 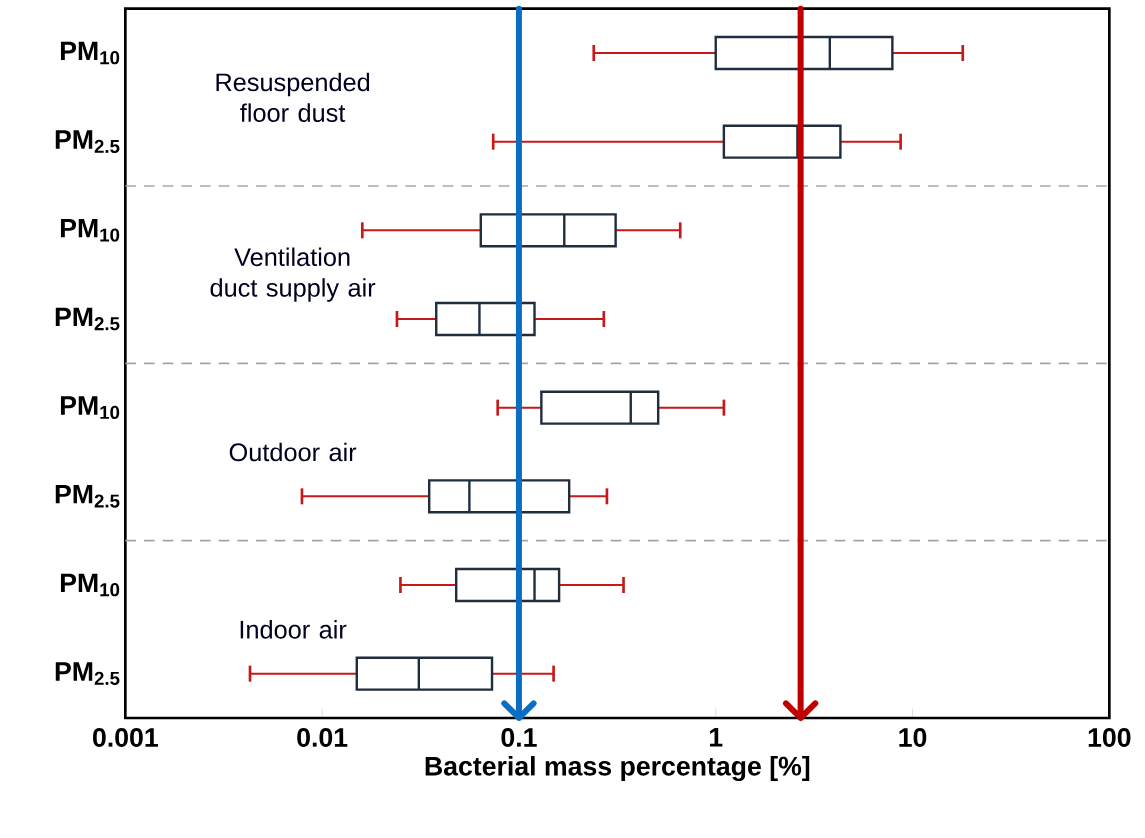 What do you see at coordinates (293, 274) in the screenshot?
I see `annotation: Ventilation duct supply air` at bounding box center [293, 274].